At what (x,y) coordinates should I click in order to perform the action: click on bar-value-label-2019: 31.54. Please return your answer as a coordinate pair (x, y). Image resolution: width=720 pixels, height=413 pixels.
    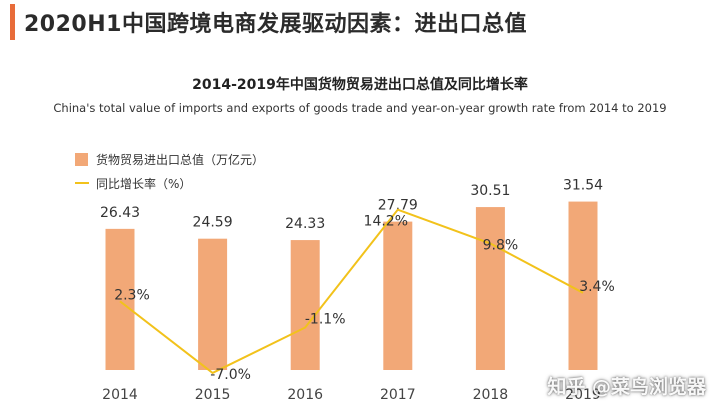
    Looking at the image, I should click on (583, 186).